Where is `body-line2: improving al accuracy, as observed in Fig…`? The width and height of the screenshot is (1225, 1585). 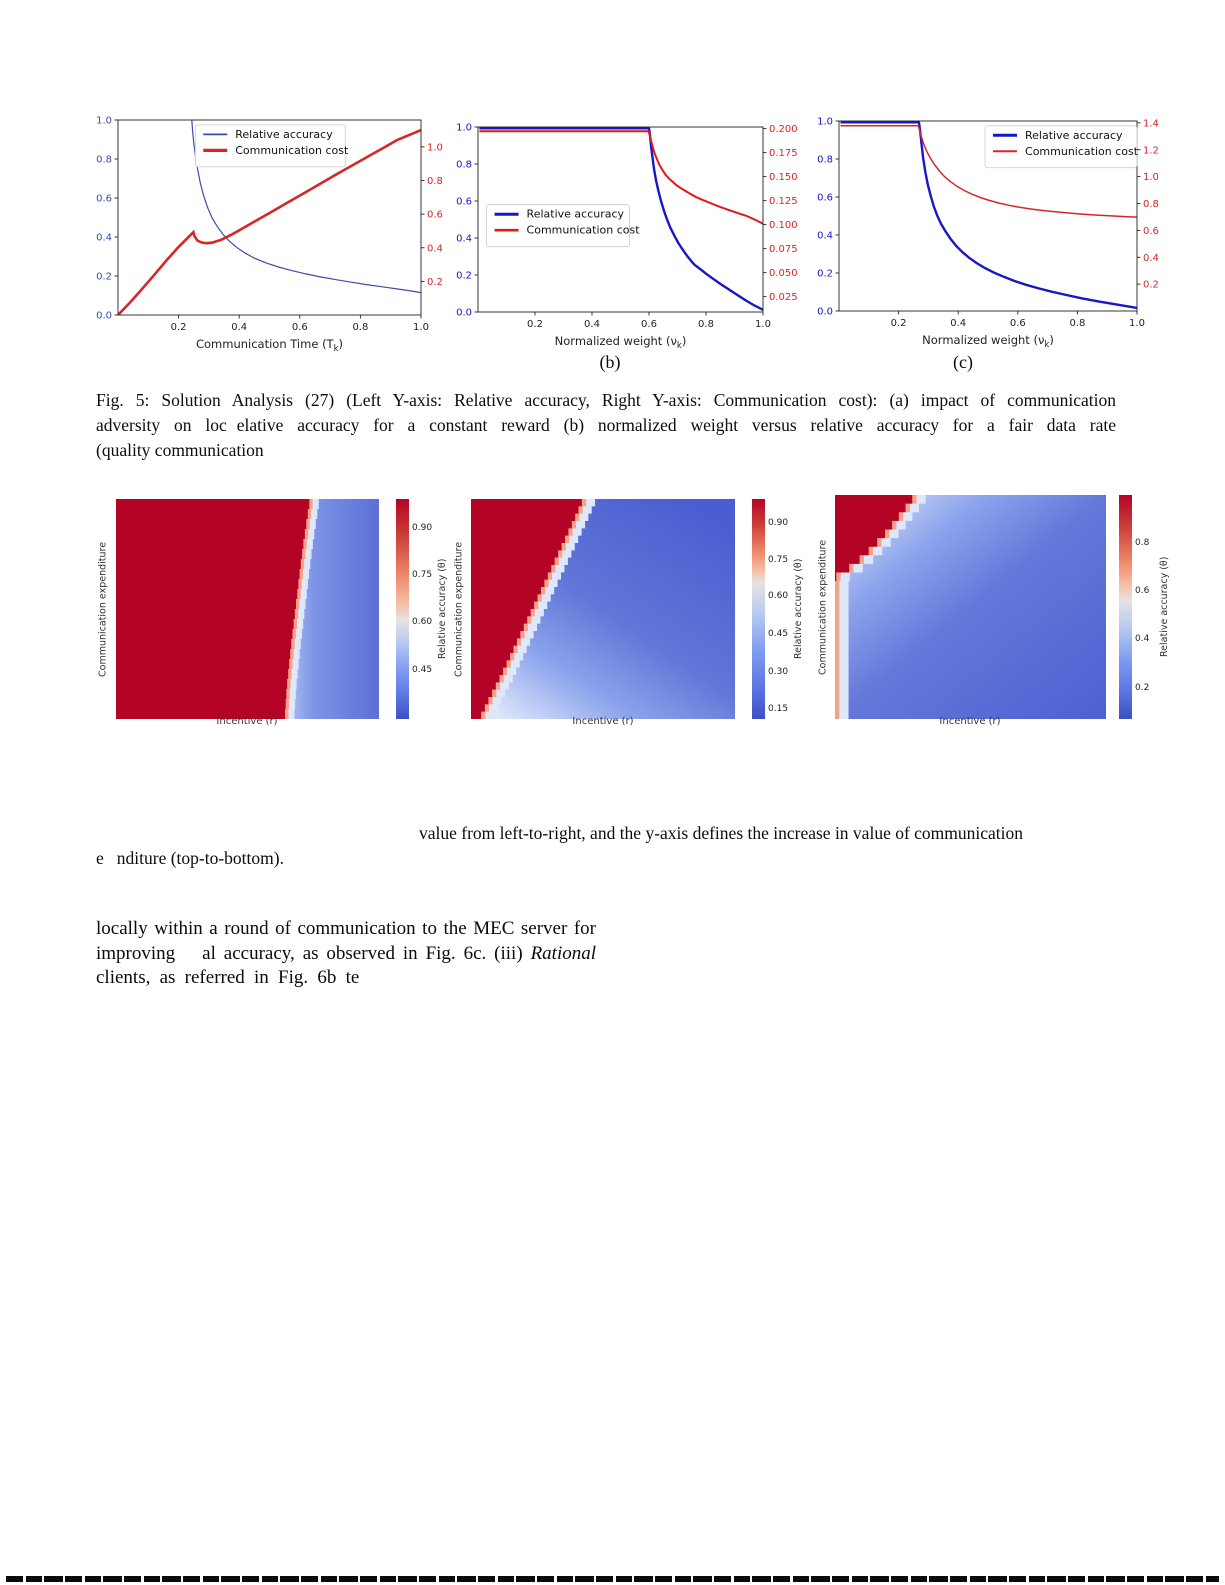 body-line2: improving al accuracy, as observed in Fig… is located at coordinates (346, 954).